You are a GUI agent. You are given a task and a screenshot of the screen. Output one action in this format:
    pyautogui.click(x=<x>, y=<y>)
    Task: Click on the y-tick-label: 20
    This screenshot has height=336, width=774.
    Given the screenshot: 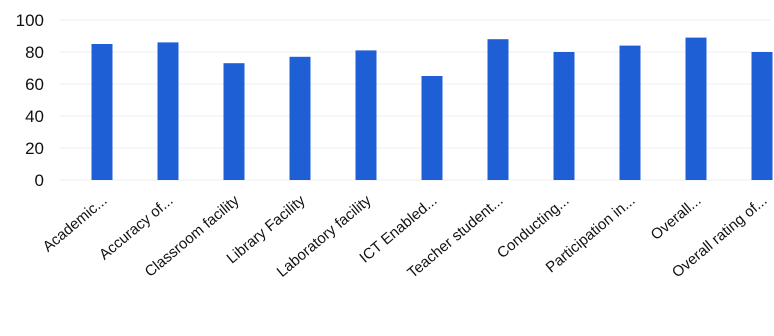 What is the action you would take?
    pyautogui.click(x=34, y=148)
    